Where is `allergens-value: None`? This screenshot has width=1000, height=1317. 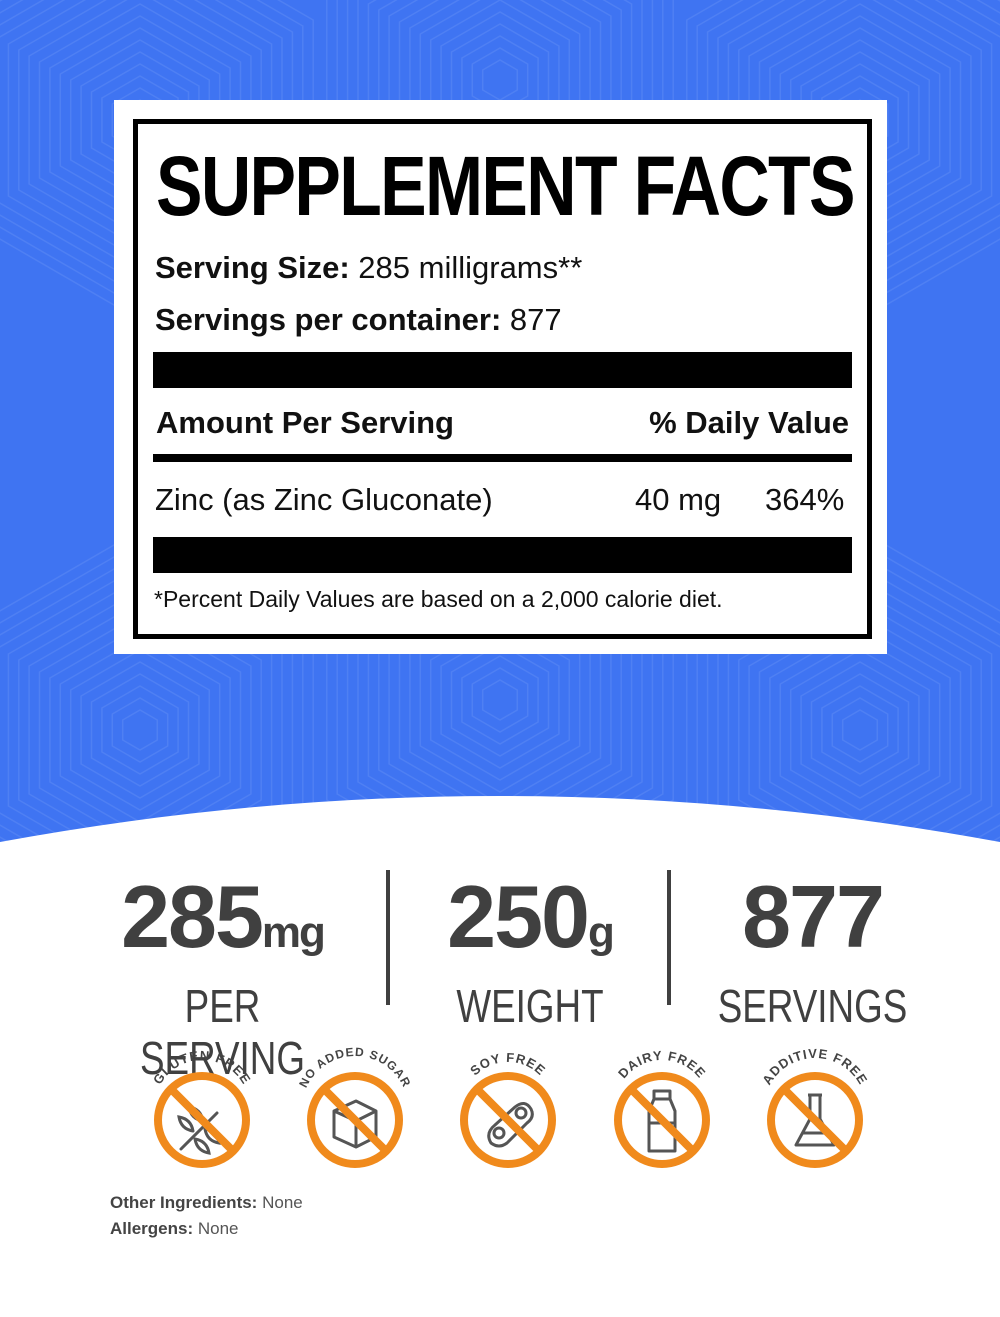 allergens-value: None is located at coordinates (216, 1228).